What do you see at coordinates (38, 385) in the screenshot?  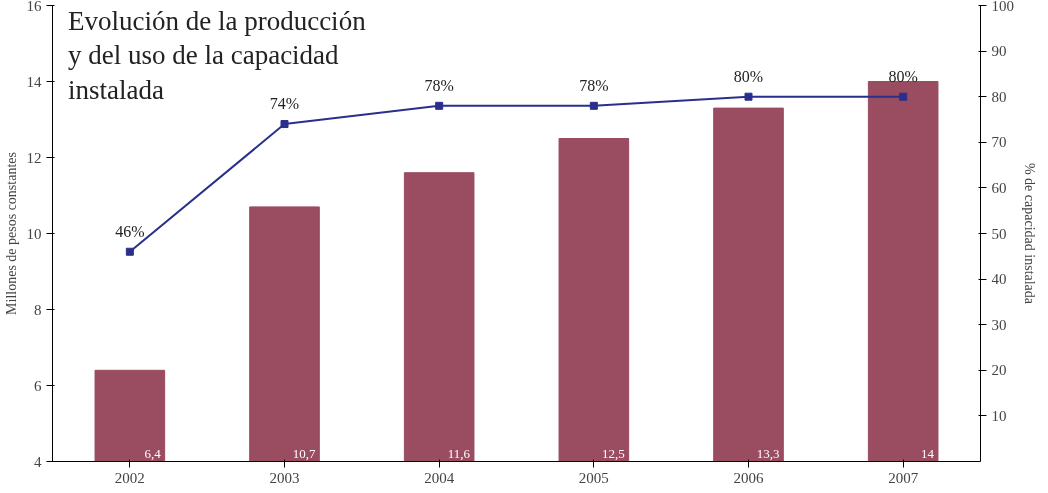 I see `y-tick-label: 6` at bounding box center [38, 385].